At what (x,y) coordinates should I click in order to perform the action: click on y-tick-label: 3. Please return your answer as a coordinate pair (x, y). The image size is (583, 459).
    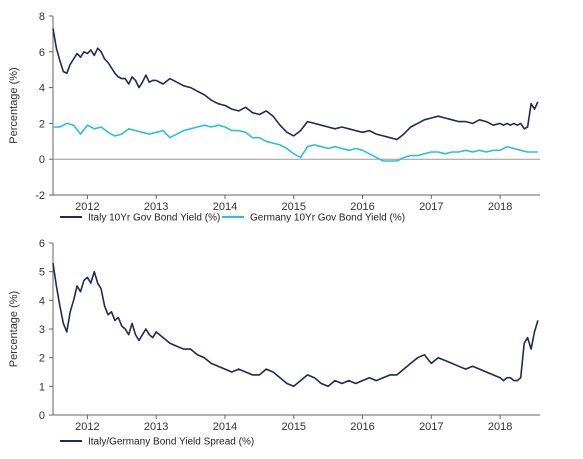
    Looking at the image, I should click on (42, 330).